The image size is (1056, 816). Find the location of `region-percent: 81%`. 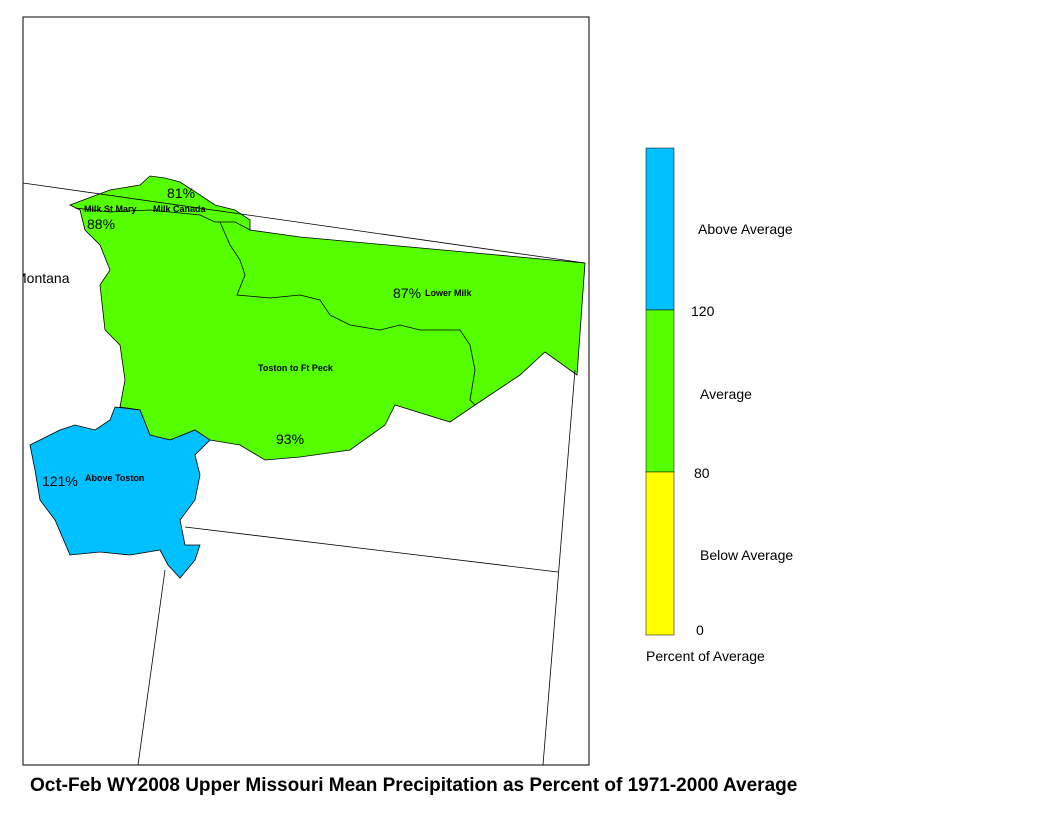

region-percent: 81% is located at coordinates (181, 193).